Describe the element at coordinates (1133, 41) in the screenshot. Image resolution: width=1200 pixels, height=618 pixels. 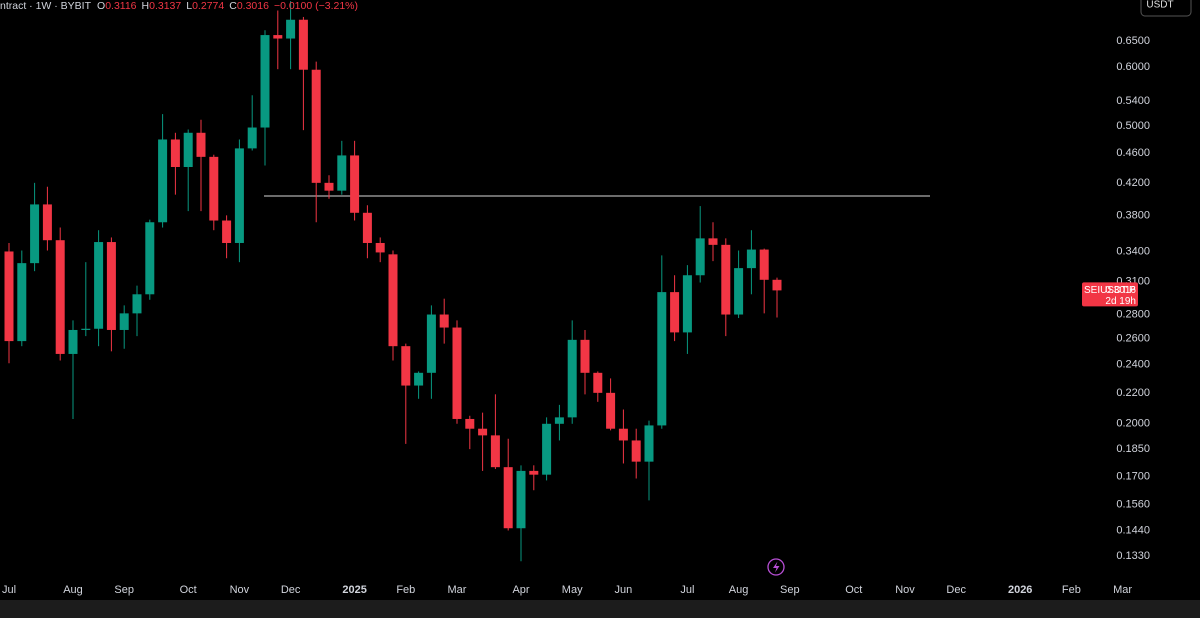
I see `y-tick-label: 0.6500` at that location.